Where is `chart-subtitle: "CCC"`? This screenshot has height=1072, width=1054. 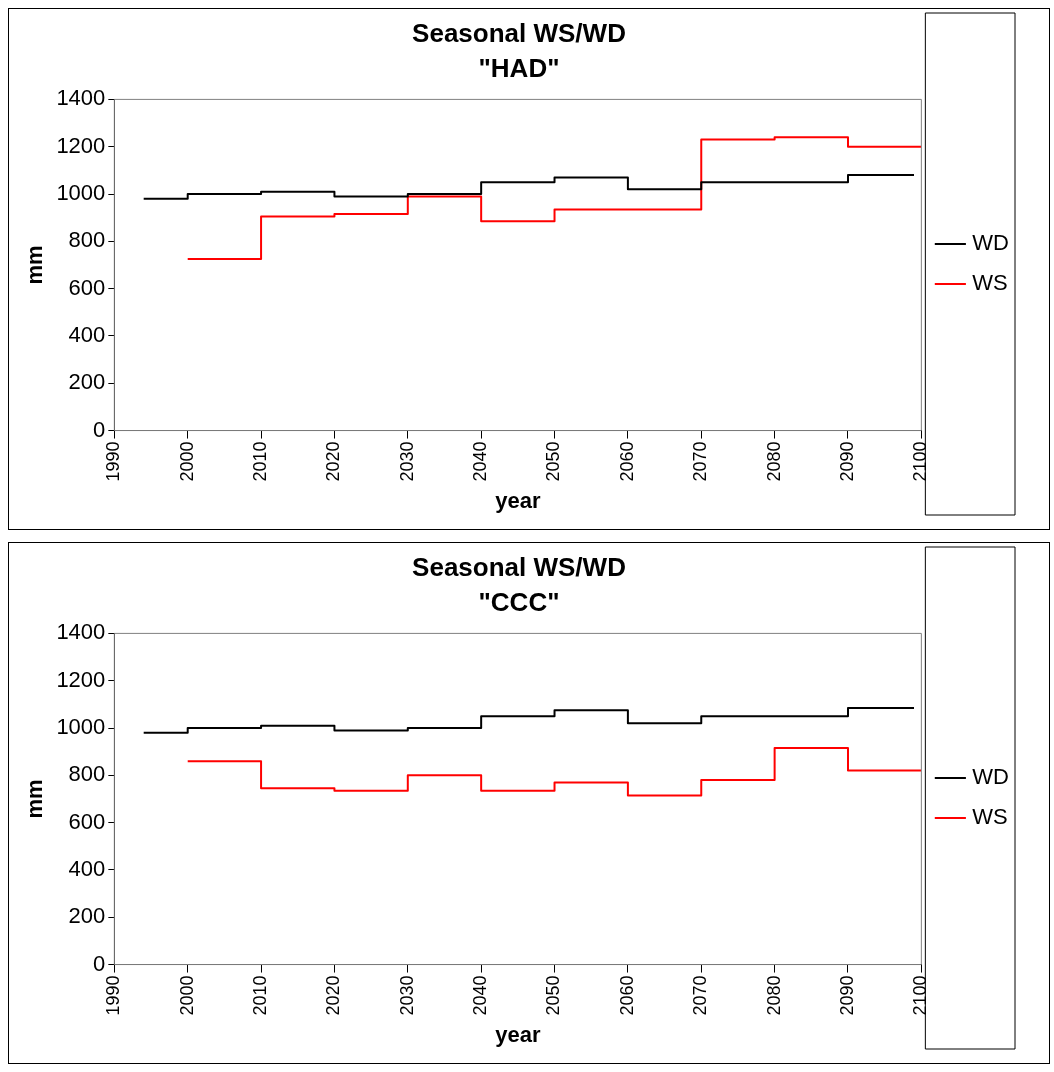 chart-subtitle: "CCC" is located at coordinates (519, 601).